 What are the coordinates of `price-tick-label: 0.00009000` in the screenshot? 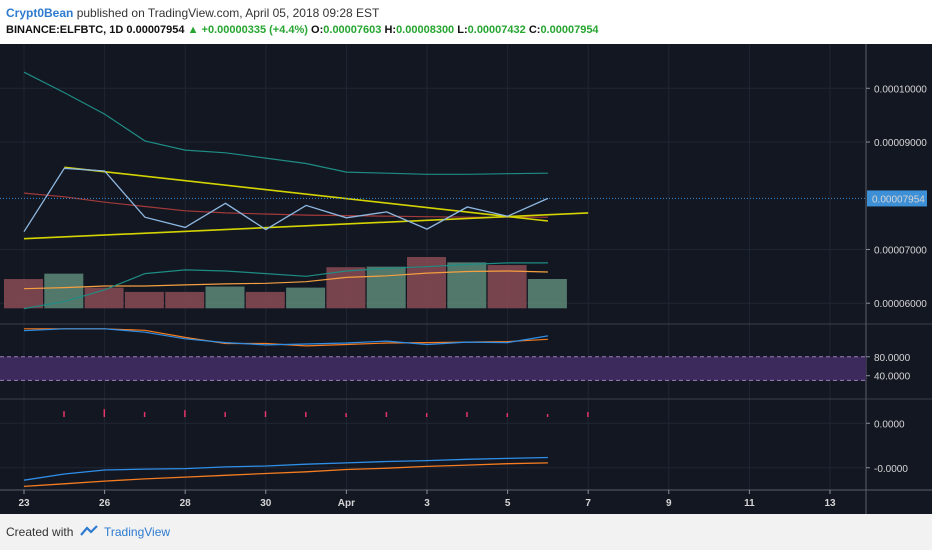 It's located at (900, 143).